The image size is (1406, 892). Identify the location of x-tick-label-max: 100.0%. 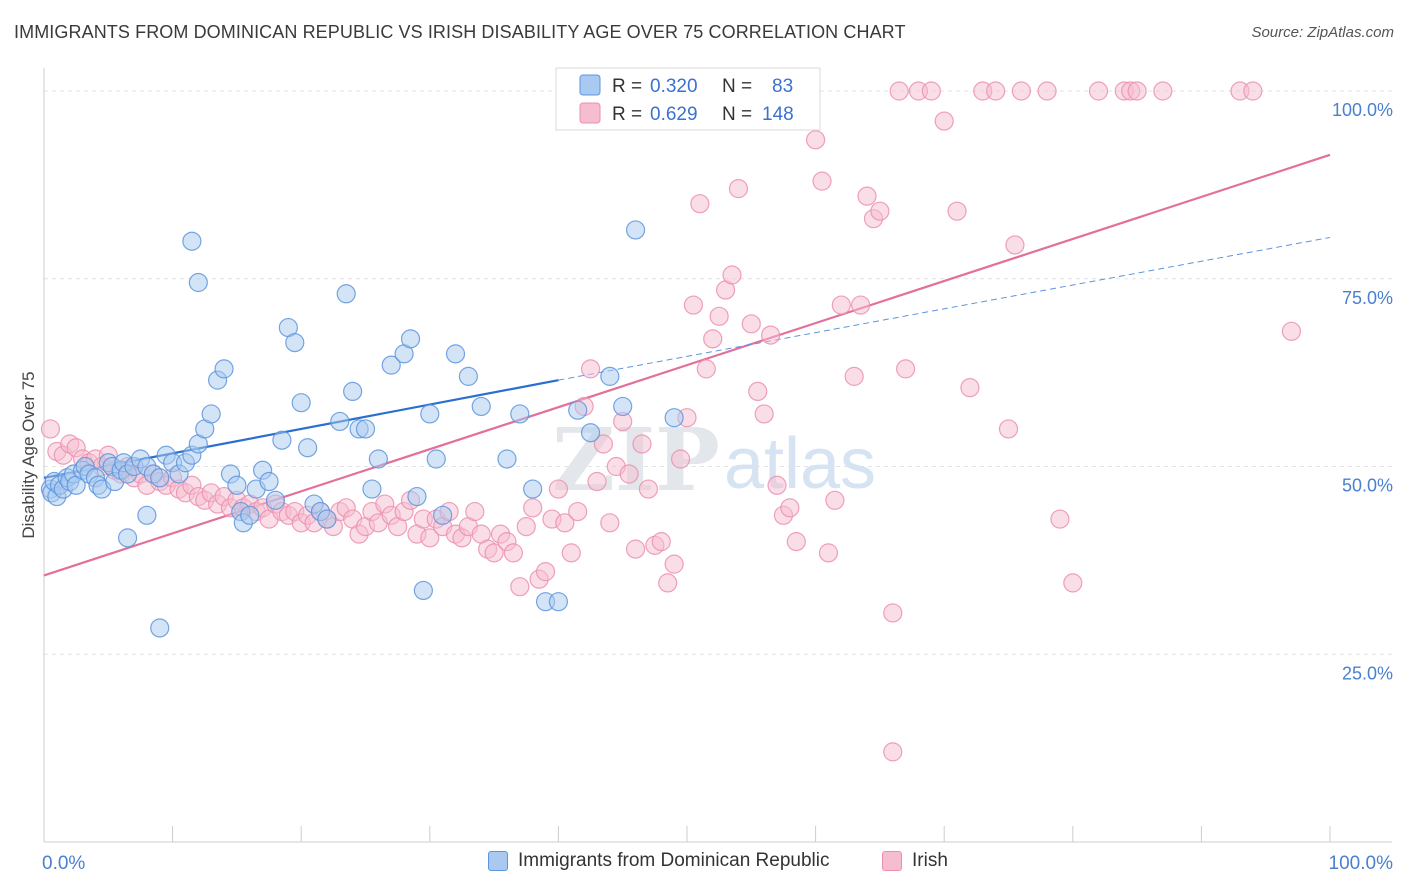
(1361, 863).